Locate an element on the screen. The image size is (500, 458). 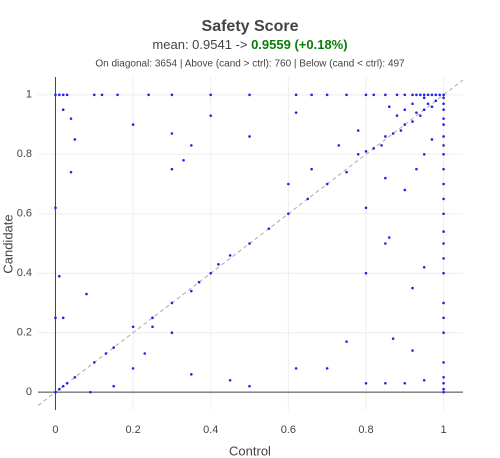
x-tick-label: 0.6 is located at coordinates (288, 430).